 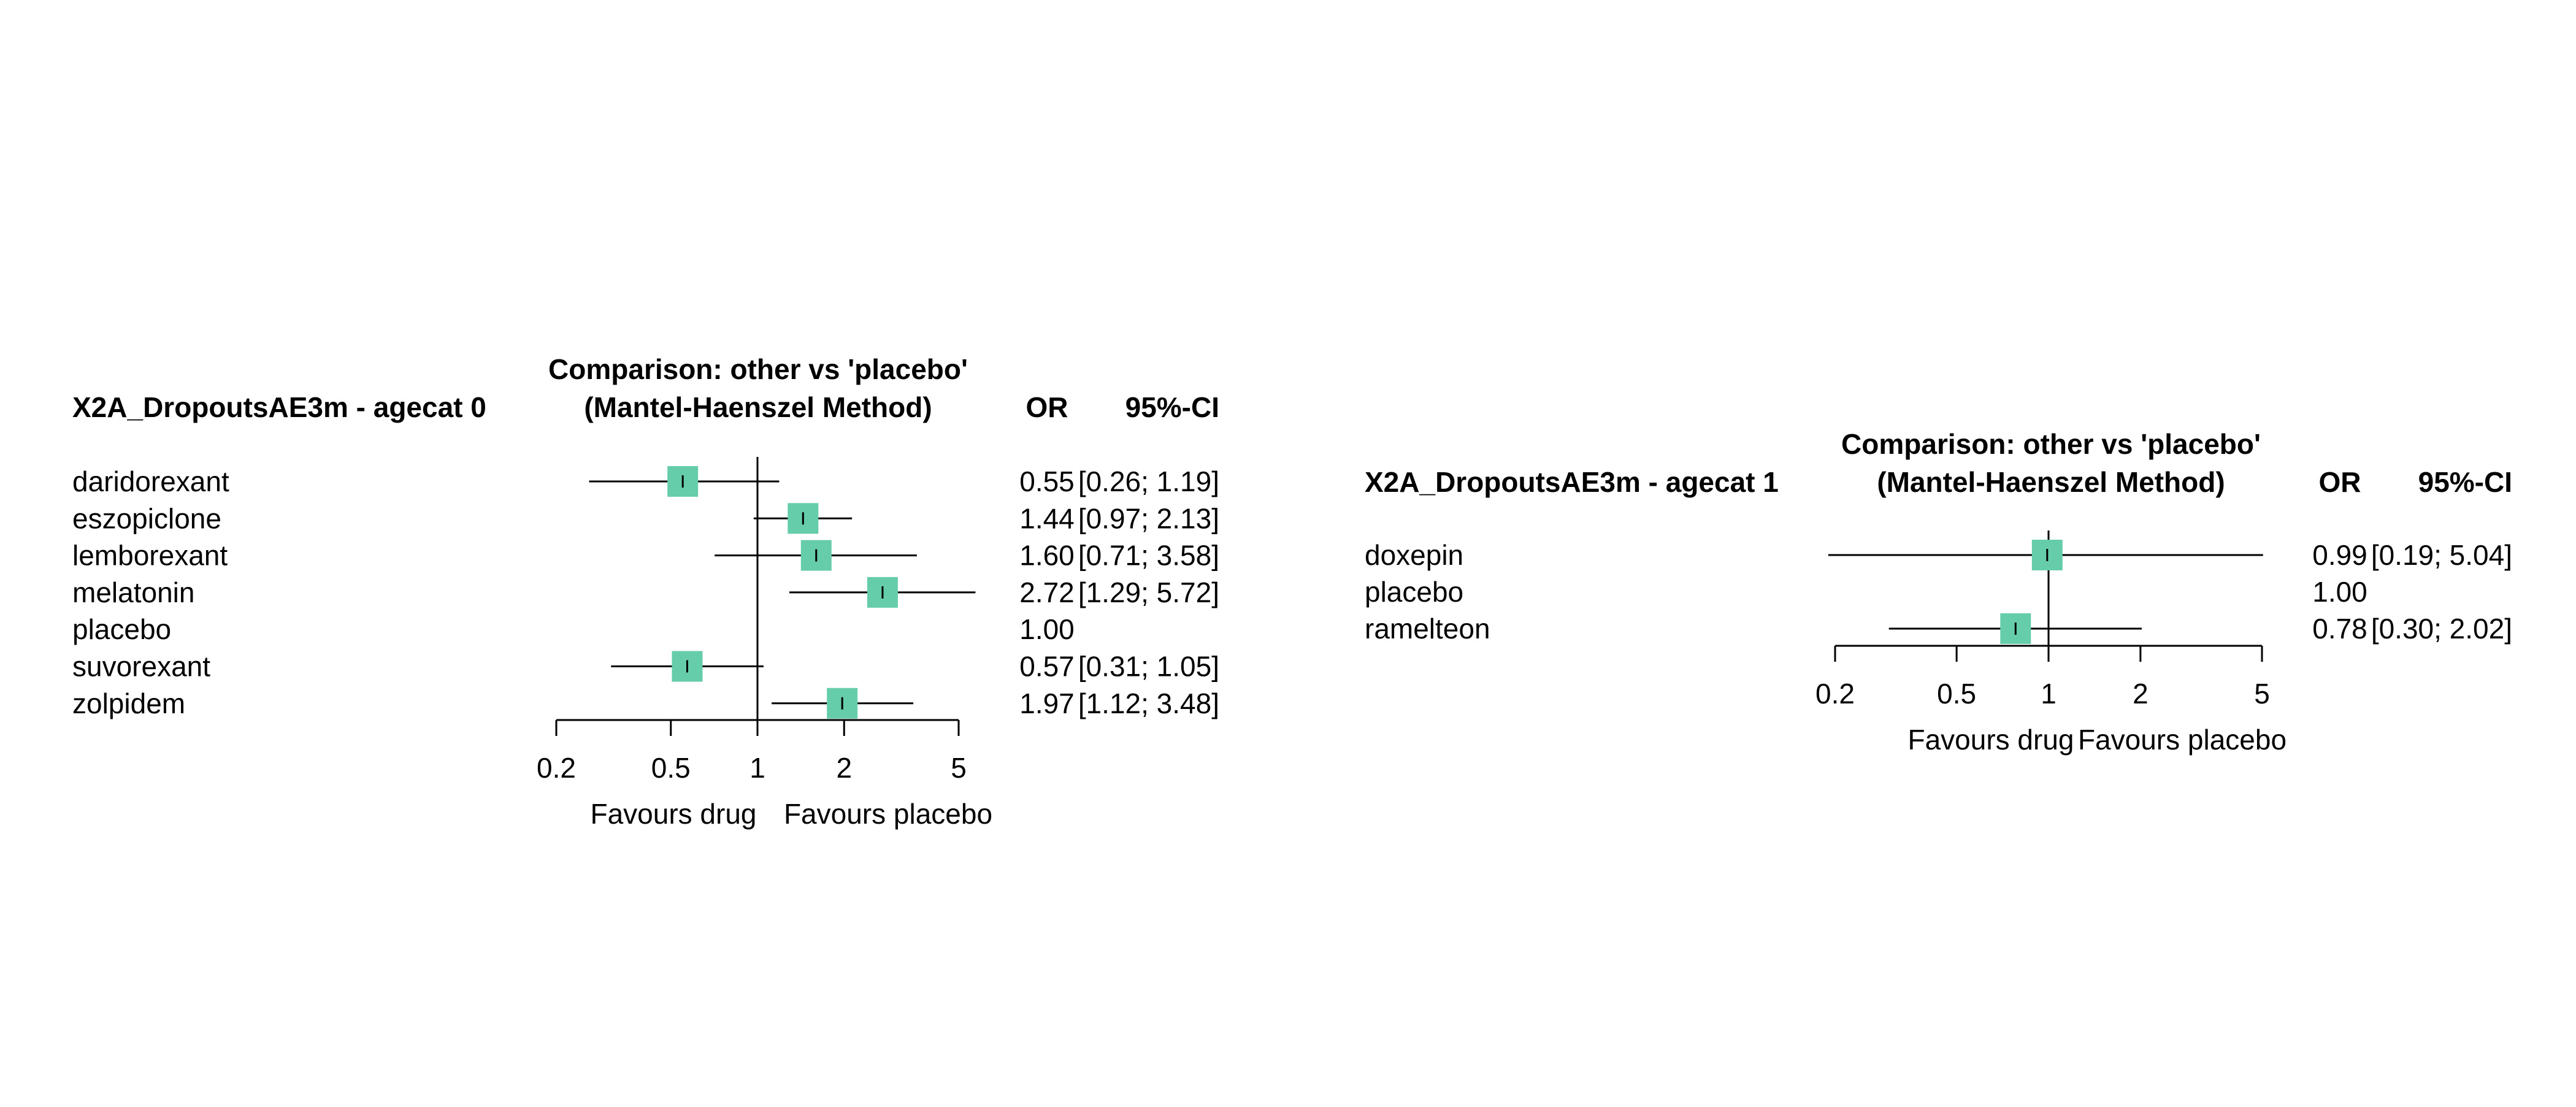 I want to click on ci-value: [0.71; 3.58], so click(x=1148, y=556).